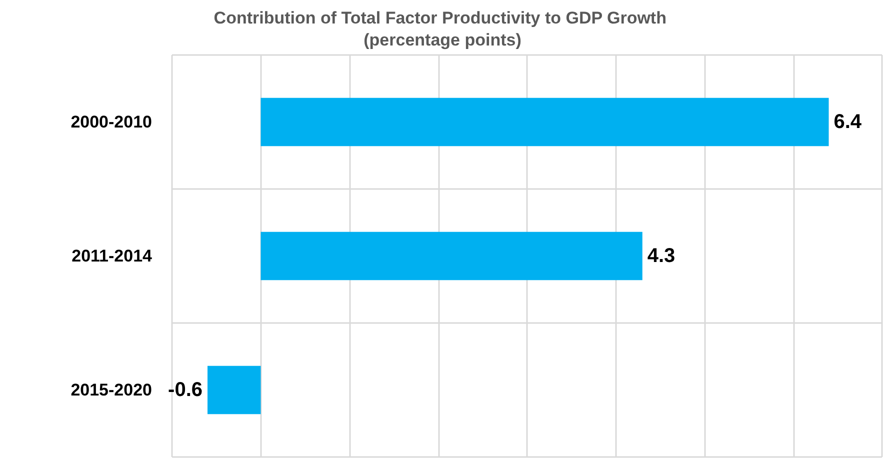 The width and height of the screenshot is (885, 459). I want to click on chart-title: Contribution of Total Factor Productivity to GDP Growth (percentage points), so click(443, 29).